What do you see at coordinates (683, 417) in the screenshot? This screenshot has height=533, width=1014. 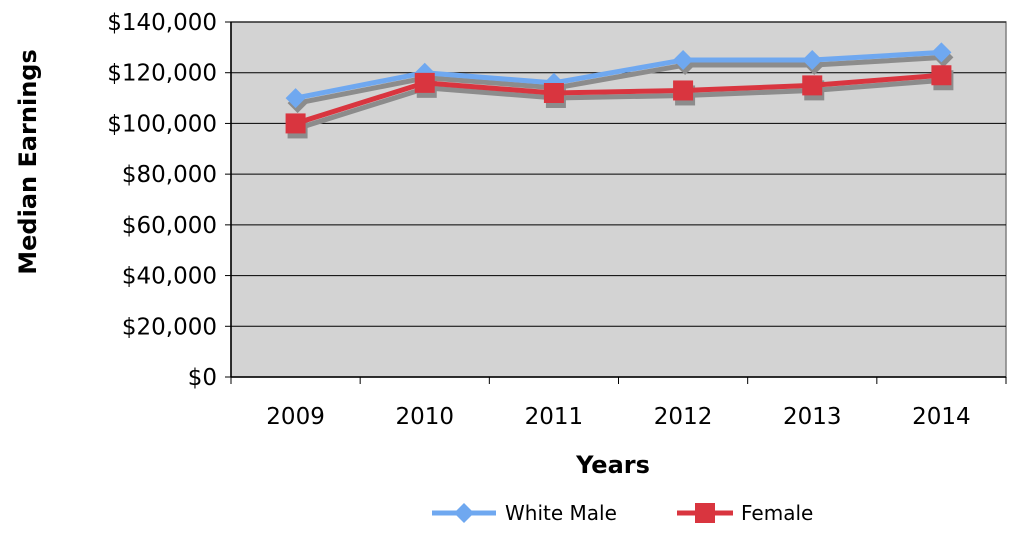 I see `x-tick-label: 2012` at bounding box center [683, 417].